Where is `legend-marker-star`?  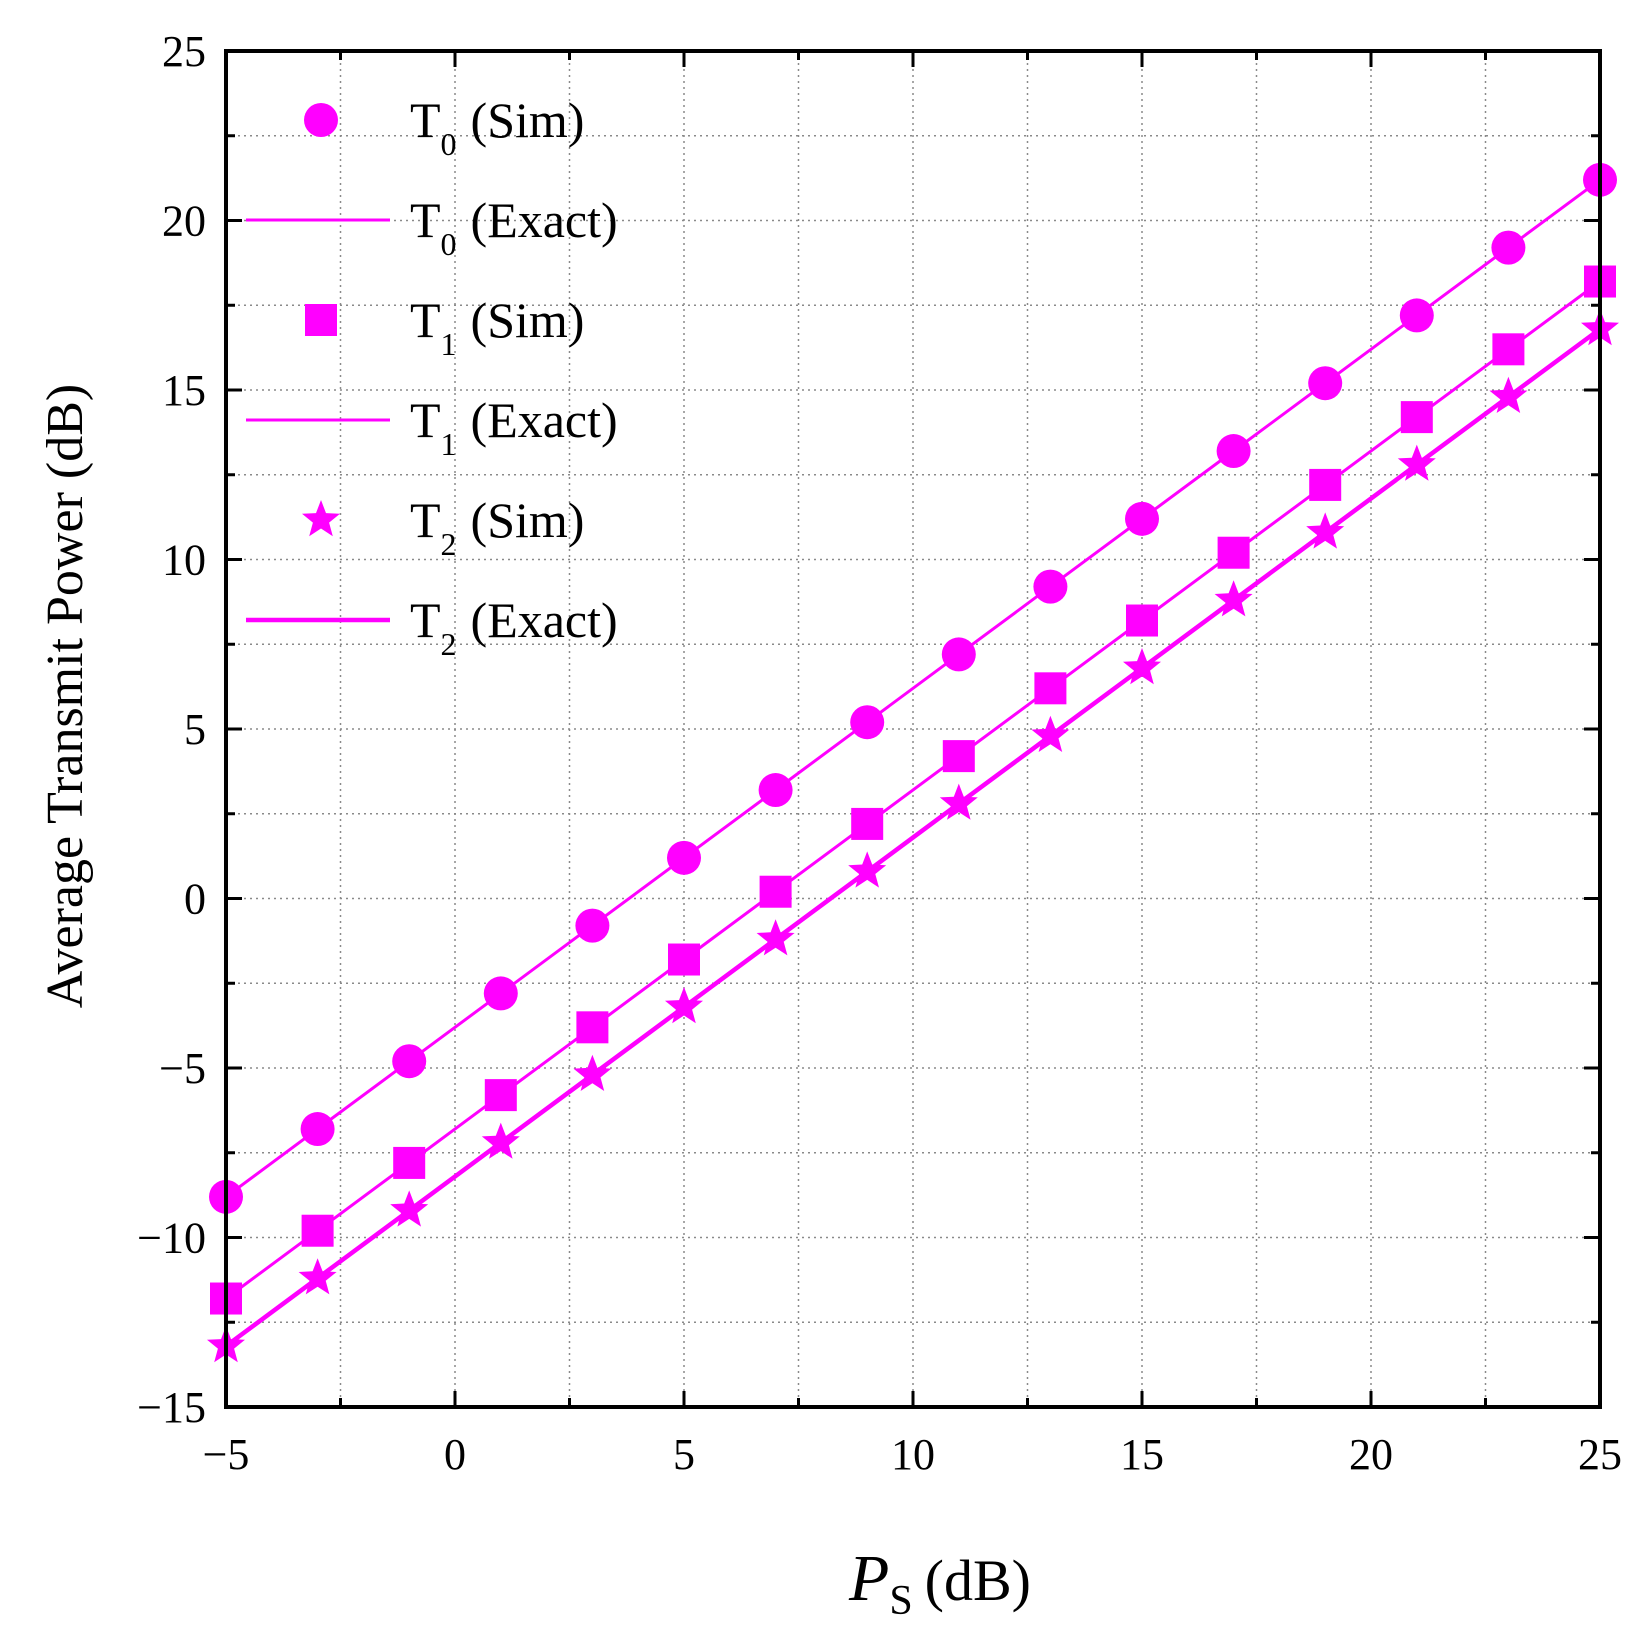 legend-marker-star is located at coordinates (321, 518).